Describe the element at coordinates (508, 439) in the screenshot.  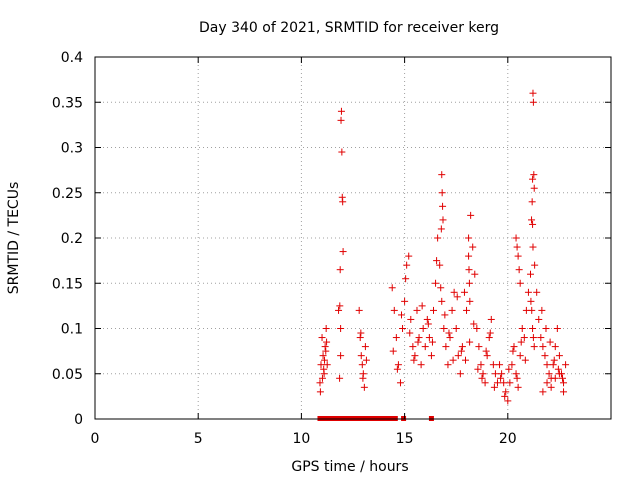
I see `x-tick-label: 20` at that location.